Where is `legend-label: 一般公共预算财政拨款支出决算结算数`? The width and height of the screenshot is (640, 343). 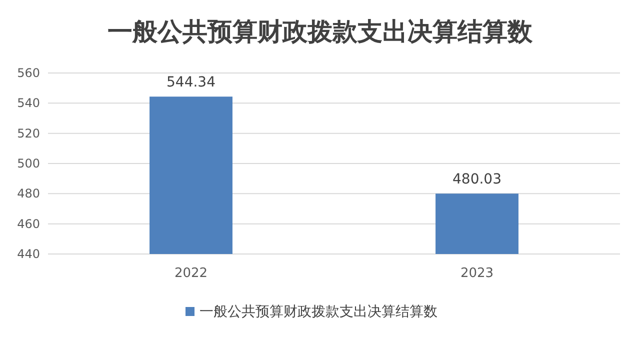
legend-label: 一般公共预算财政拨款支出决算结算数 is located at coordinates (319, 312).